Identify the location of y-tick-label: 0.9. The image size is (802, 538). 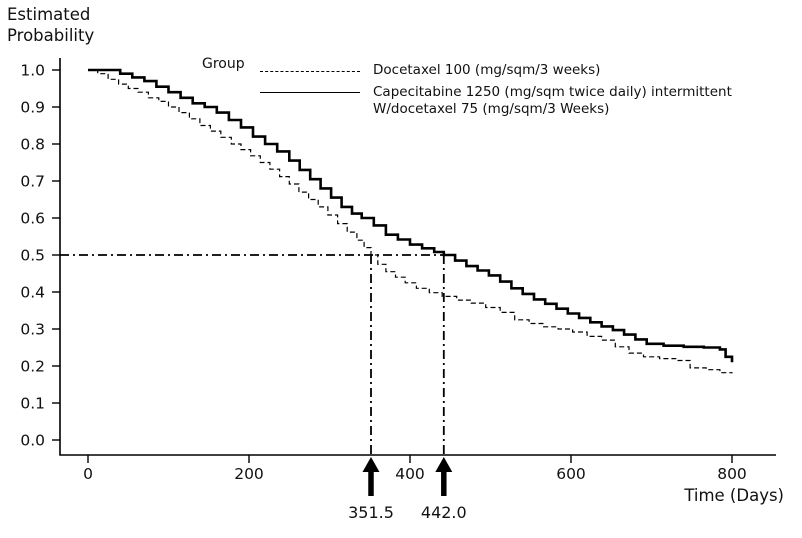
(32, 108).